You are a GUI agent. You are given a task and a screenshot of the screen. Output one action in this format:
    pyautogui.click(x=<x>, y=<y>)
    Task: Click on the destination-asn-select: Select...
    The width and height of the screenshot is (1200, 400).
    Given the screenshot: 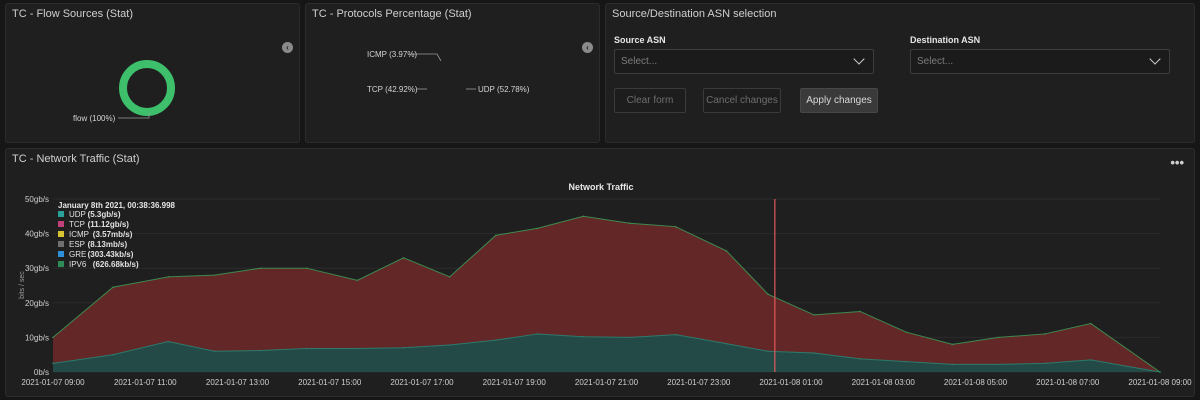 What is the action you would take?
    pyautogui.click(x=1040, y=61)
    